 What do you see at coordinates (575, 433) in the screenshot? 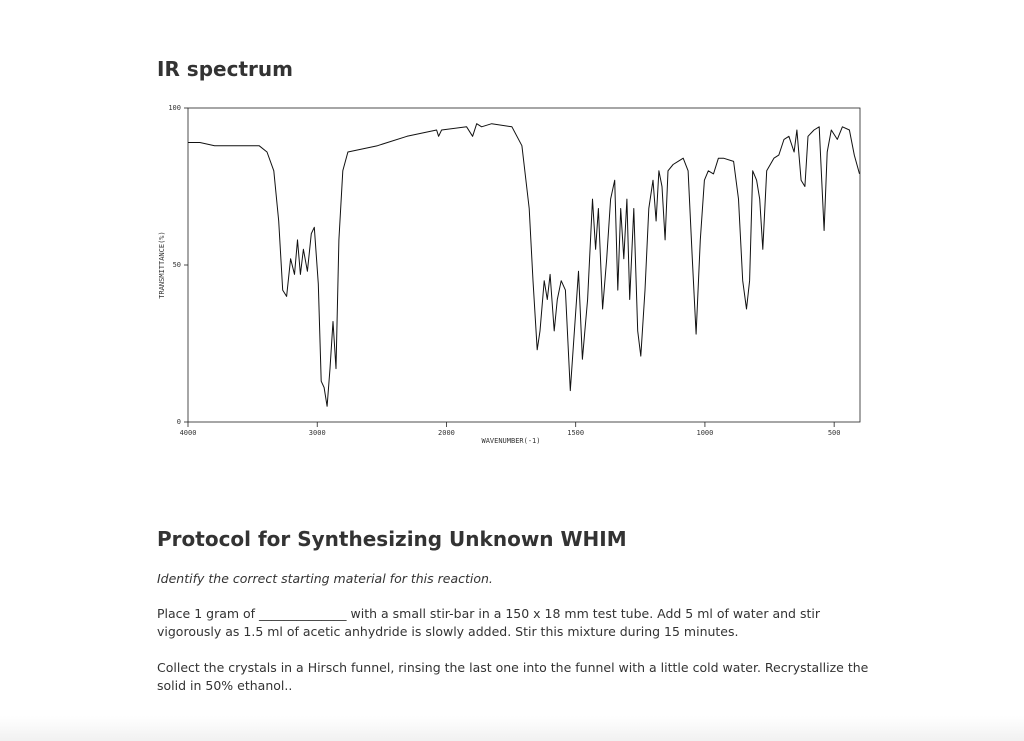
I see `x-tick-label: 1500` at bounding box center [575, 433].